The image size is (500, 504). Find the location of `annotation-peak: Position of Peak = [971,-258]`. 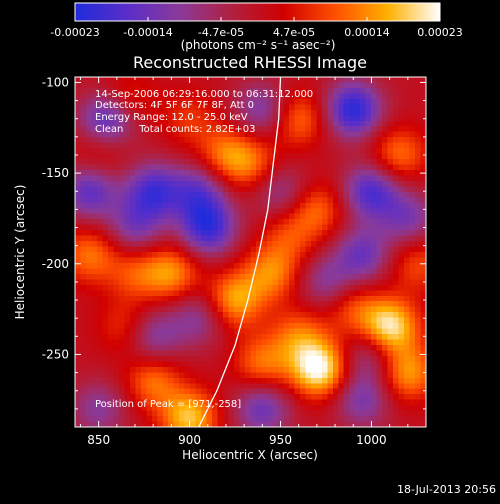

annotation-peak: Position of Peak = [971,-258] is located at coordinates (168, 404).